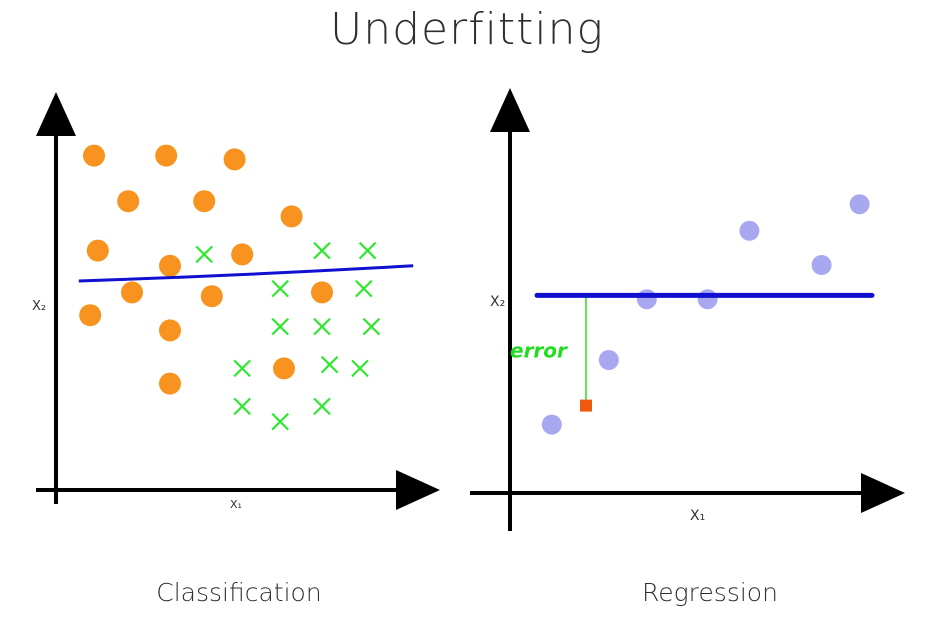 This screenshot has width=934, height=618. What do you see at coordinates (710, 592) in the screenshot?
I see `regression-caption: Regression` at bounding box center [710, 592].